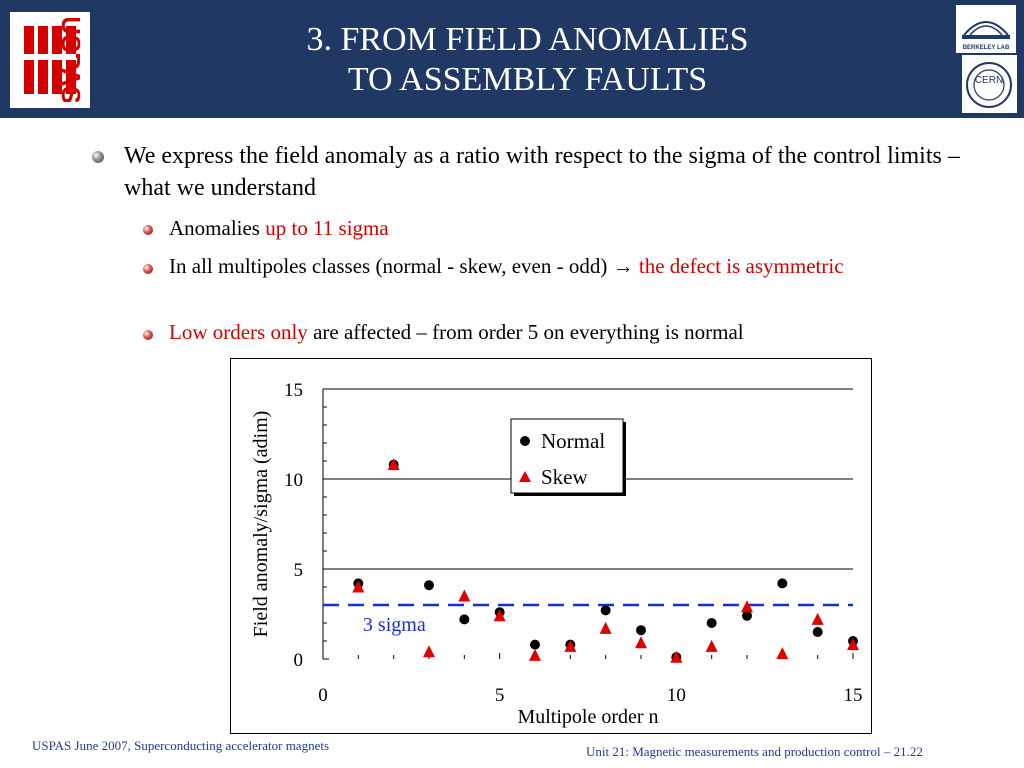 This screenshot has height=768, width=1024. What do you see at coordinates (527, 79) in the screenshot?
I see `slide-title-line2: TO ASSEMBLY FAULTS` at bounding box center [527, 79].